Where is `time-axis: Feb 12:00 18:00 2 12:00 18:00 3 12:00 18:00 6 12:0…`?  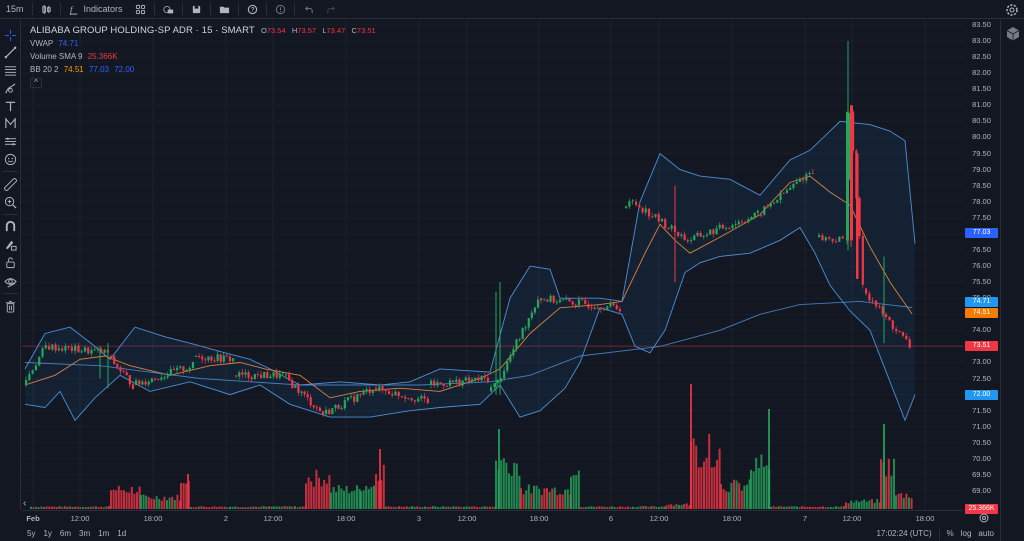 time-axis: Feb 12:00 18:00 2 12:00 18:00 3 12:00 18:00 6 12:0… is located at coordinates (492, 517).